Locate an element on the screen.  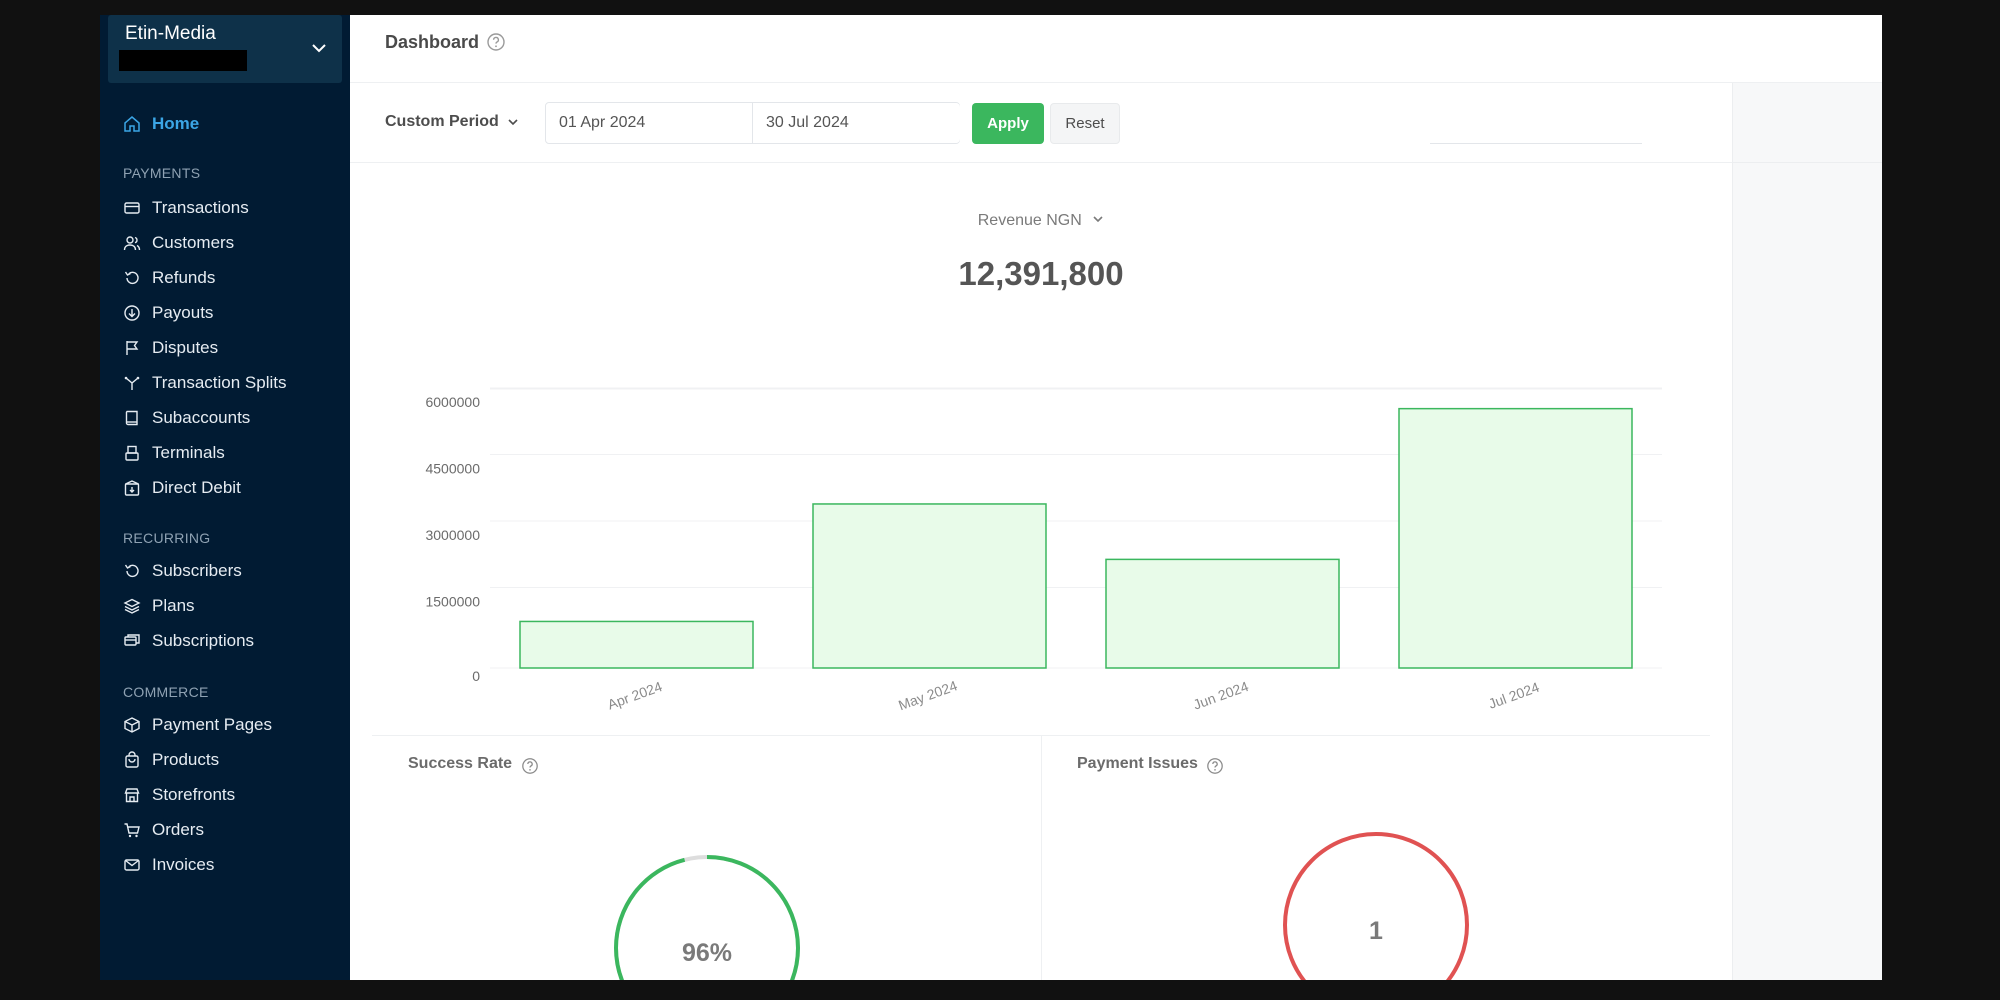
sidebar-item-refunds: Refunds is located at coordinates (168, 278).